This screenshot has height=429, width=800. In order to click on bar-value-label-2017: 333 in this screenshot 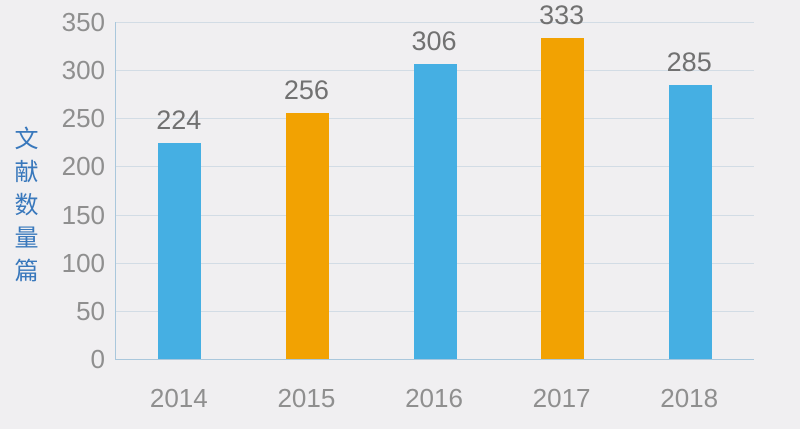, I will do `click(562, 15)`.